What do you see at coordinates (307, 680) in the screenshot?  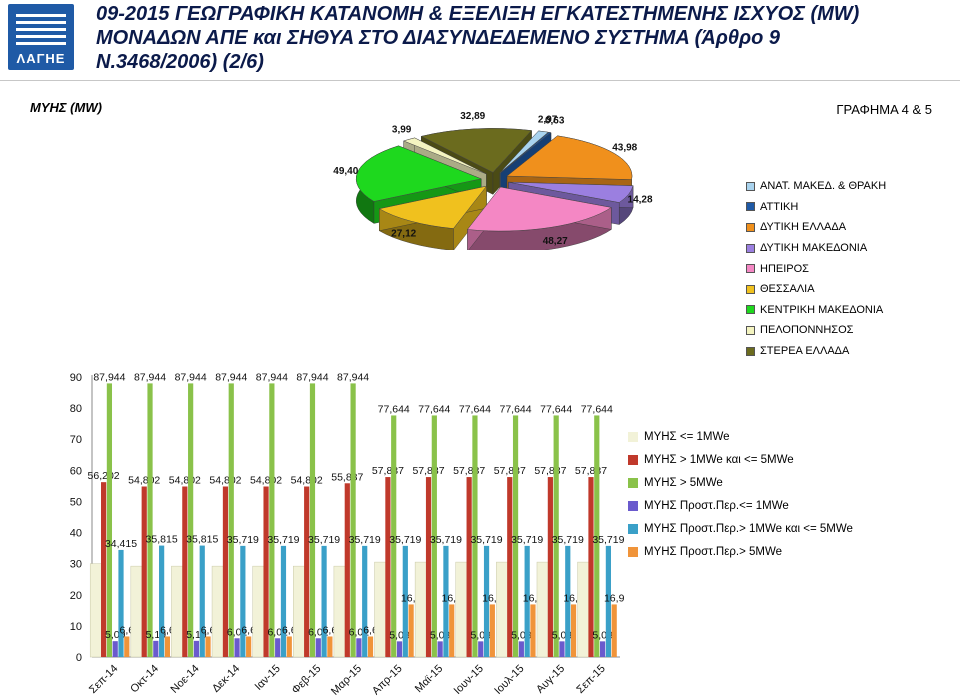 I see `x-tick-label: Φεβ-15` at bounding box center [307, 680].